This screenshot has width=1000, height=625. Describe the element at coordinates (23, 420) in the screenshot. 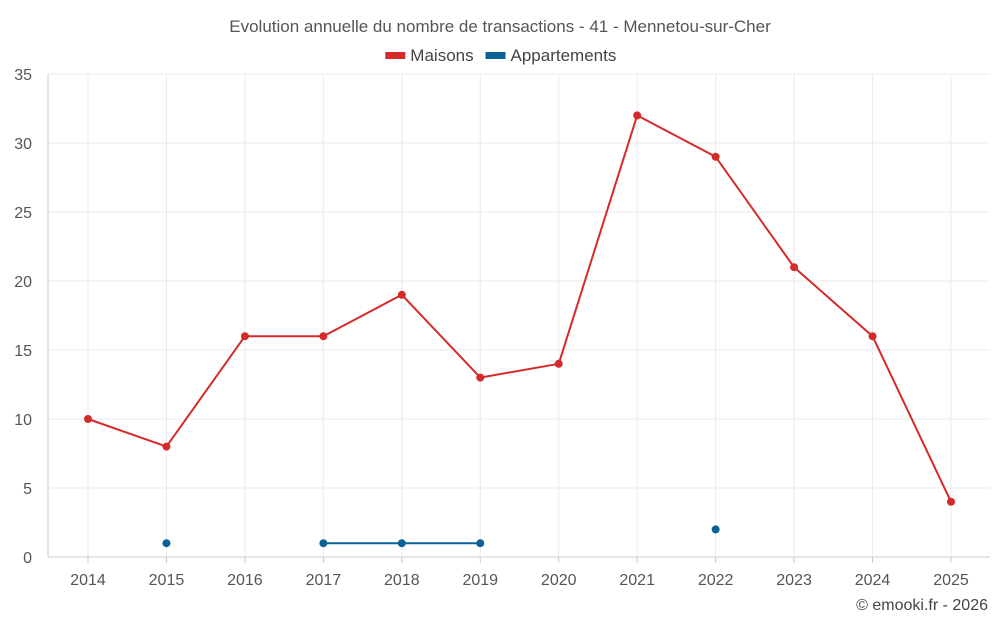

I see `y-tick-label-10: 10` at that location.